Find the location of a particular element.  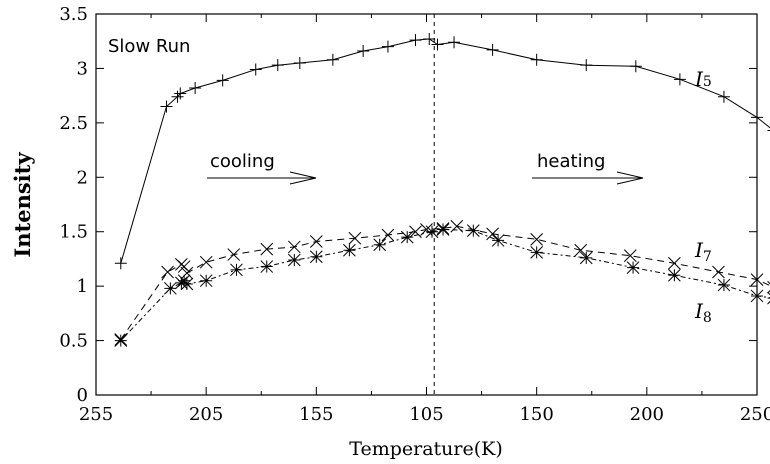

x-axis-title: Temperature(K) is located at coordinates (426, 449).